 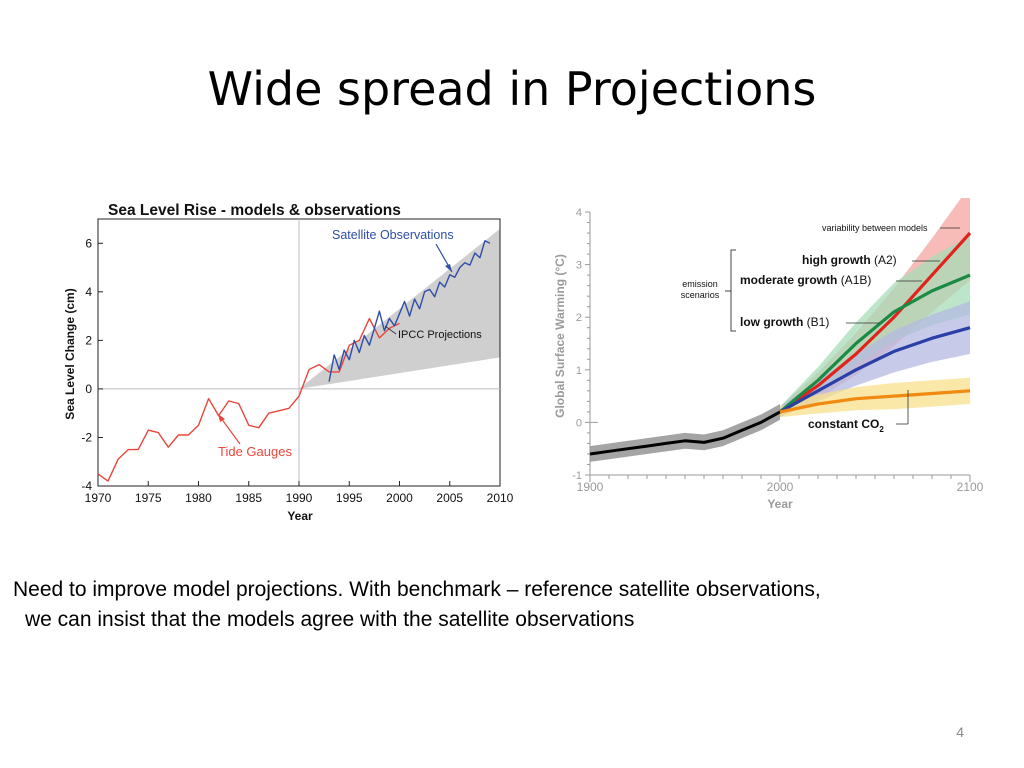 I want to click on sea-level-chart-title: Sea Level Rise - models & observations, so click(x=254, y=210).